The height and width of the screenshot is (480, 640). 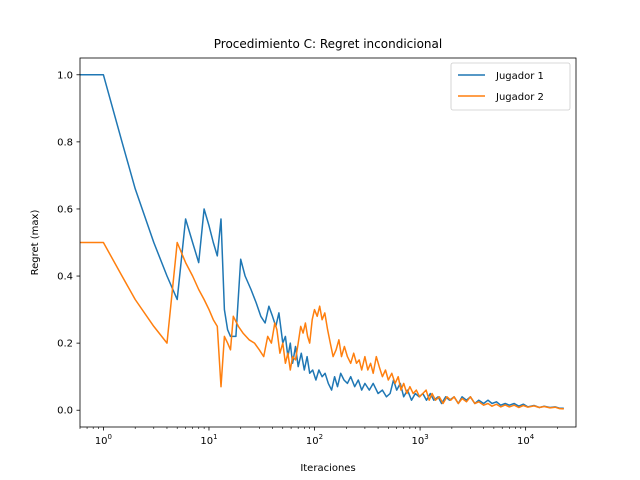 I want to click on x-tick-label: 10², so click(x=314, y=440).